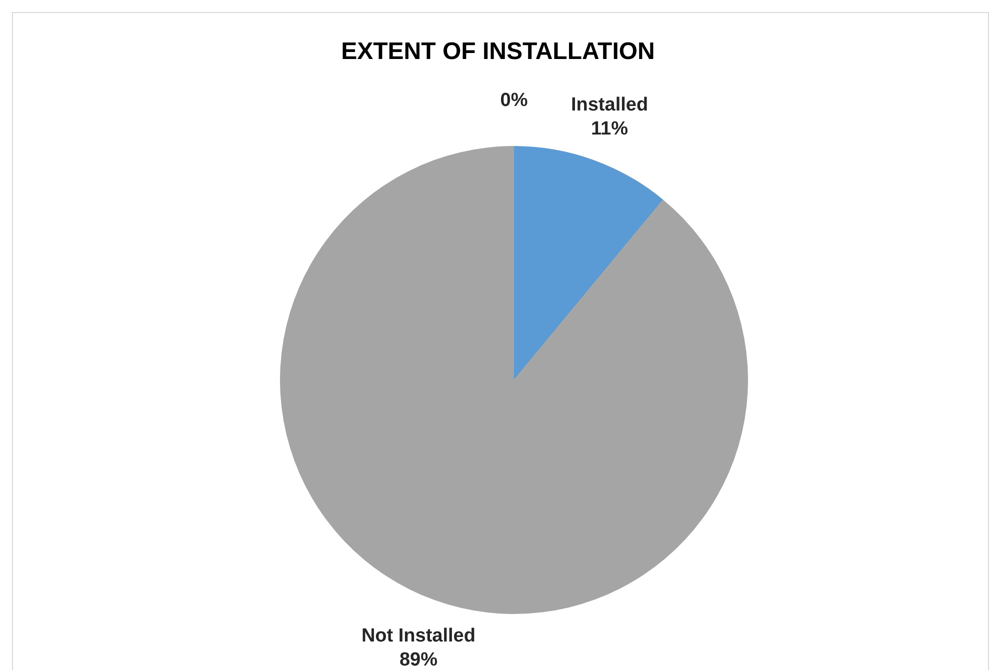 This screenshot has height=670, width=996. I want to click on data-label: 89%, so click(418, 659).